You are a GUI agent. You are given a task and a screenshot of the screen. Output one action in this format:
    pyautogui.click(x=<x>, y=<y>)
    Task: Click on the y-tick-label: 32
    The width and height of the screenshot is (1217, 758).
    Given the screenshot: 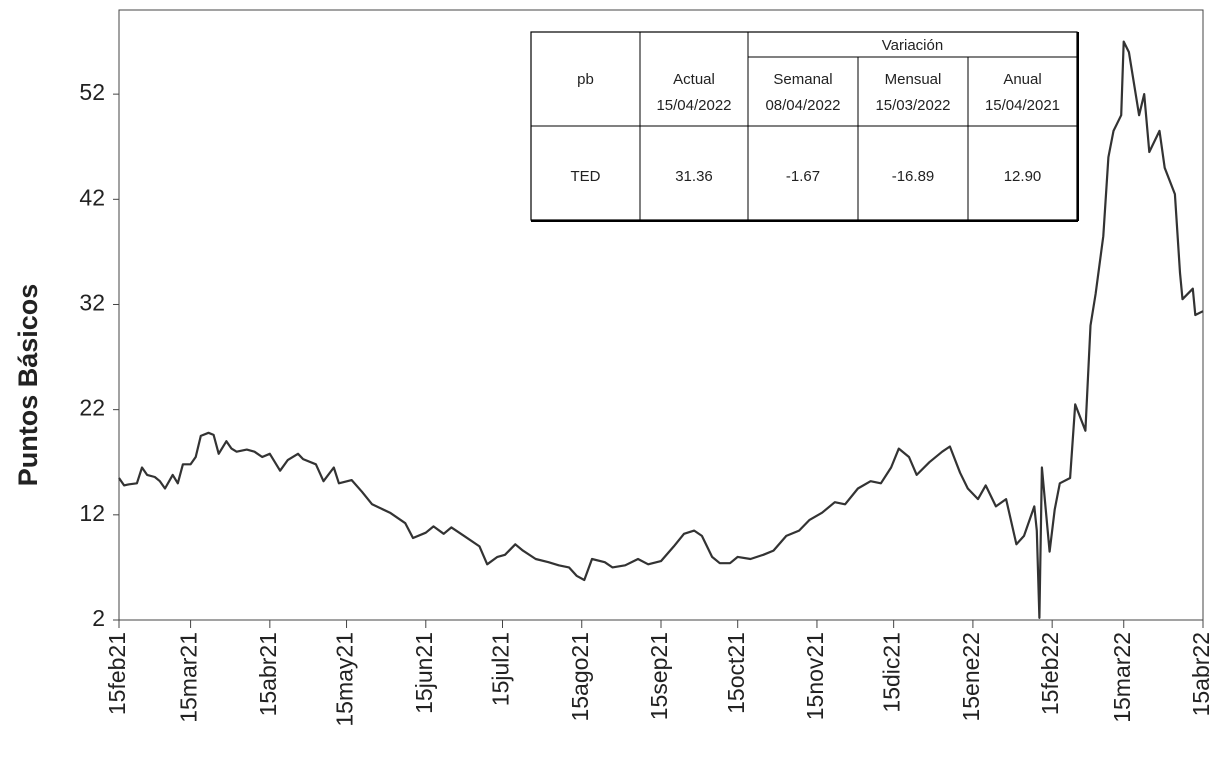 What is the action you would take?
    pyautogui.click(x=92, y=303)
    